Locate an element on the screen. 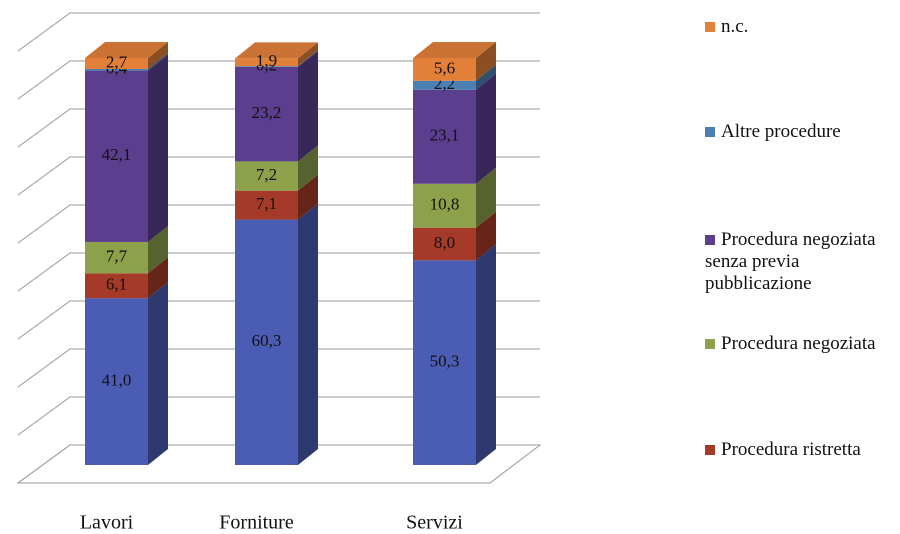 The image size is (900, 534). data-label: 23,2 is located at coordinates (267, 112).